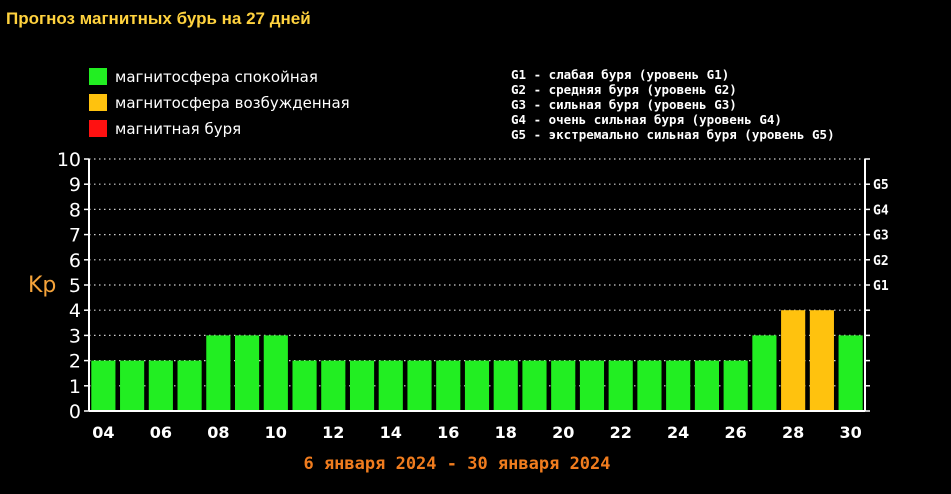 This screenshot has width=951, height=494. I want to click on legend-swatch-active, so click(98, 102).